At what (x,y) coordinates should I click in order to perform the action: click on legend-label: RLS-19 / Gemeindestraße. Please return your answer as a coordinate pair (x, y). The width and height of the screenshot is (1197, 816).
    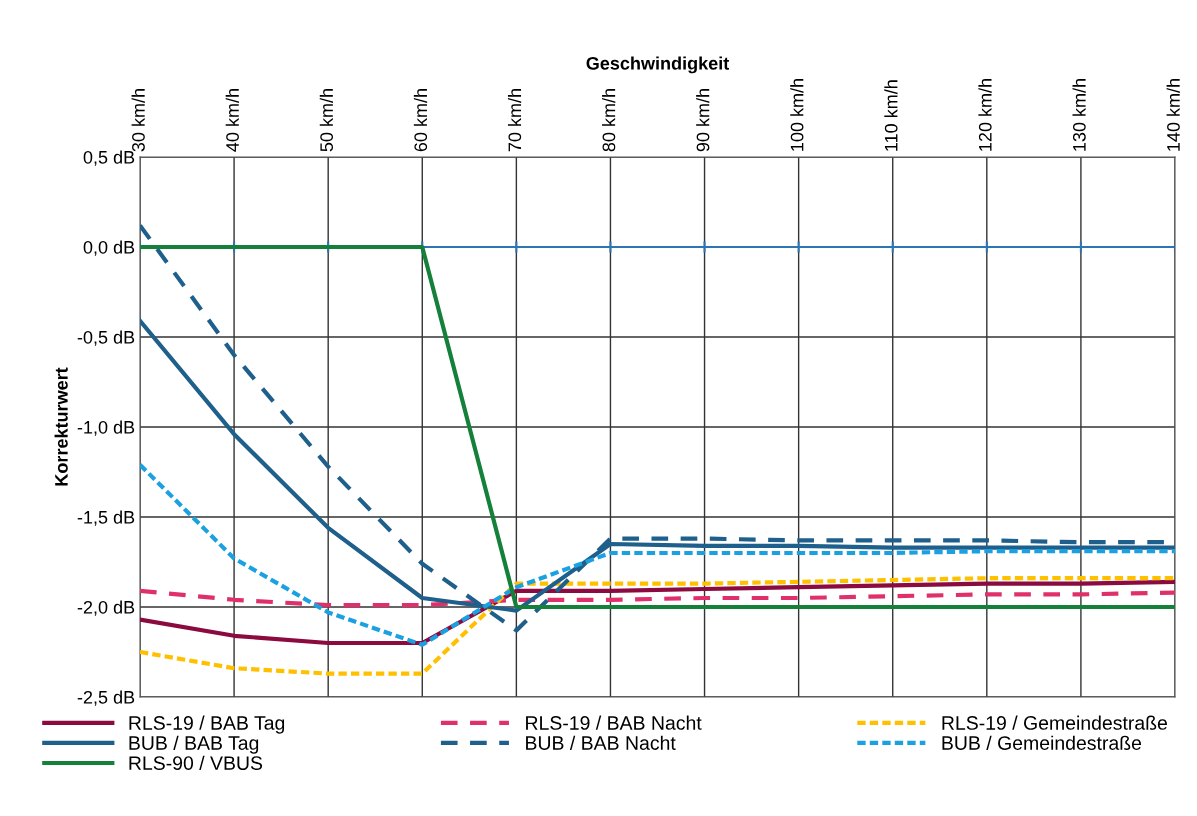
    Looking at the image, I should click on (1054, 722).